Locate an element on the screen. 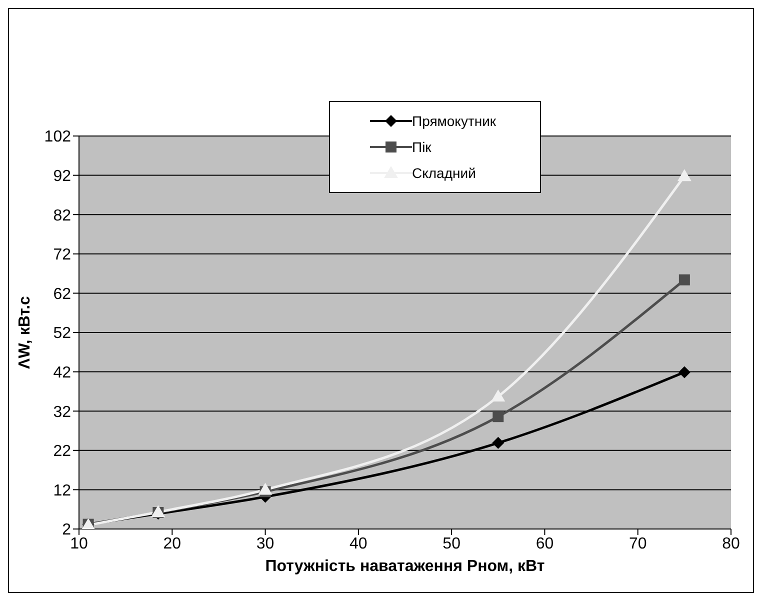 The width and height of the screenshot is (760, 599). y-tick-label: 32 is located at coordinates (62, 412).